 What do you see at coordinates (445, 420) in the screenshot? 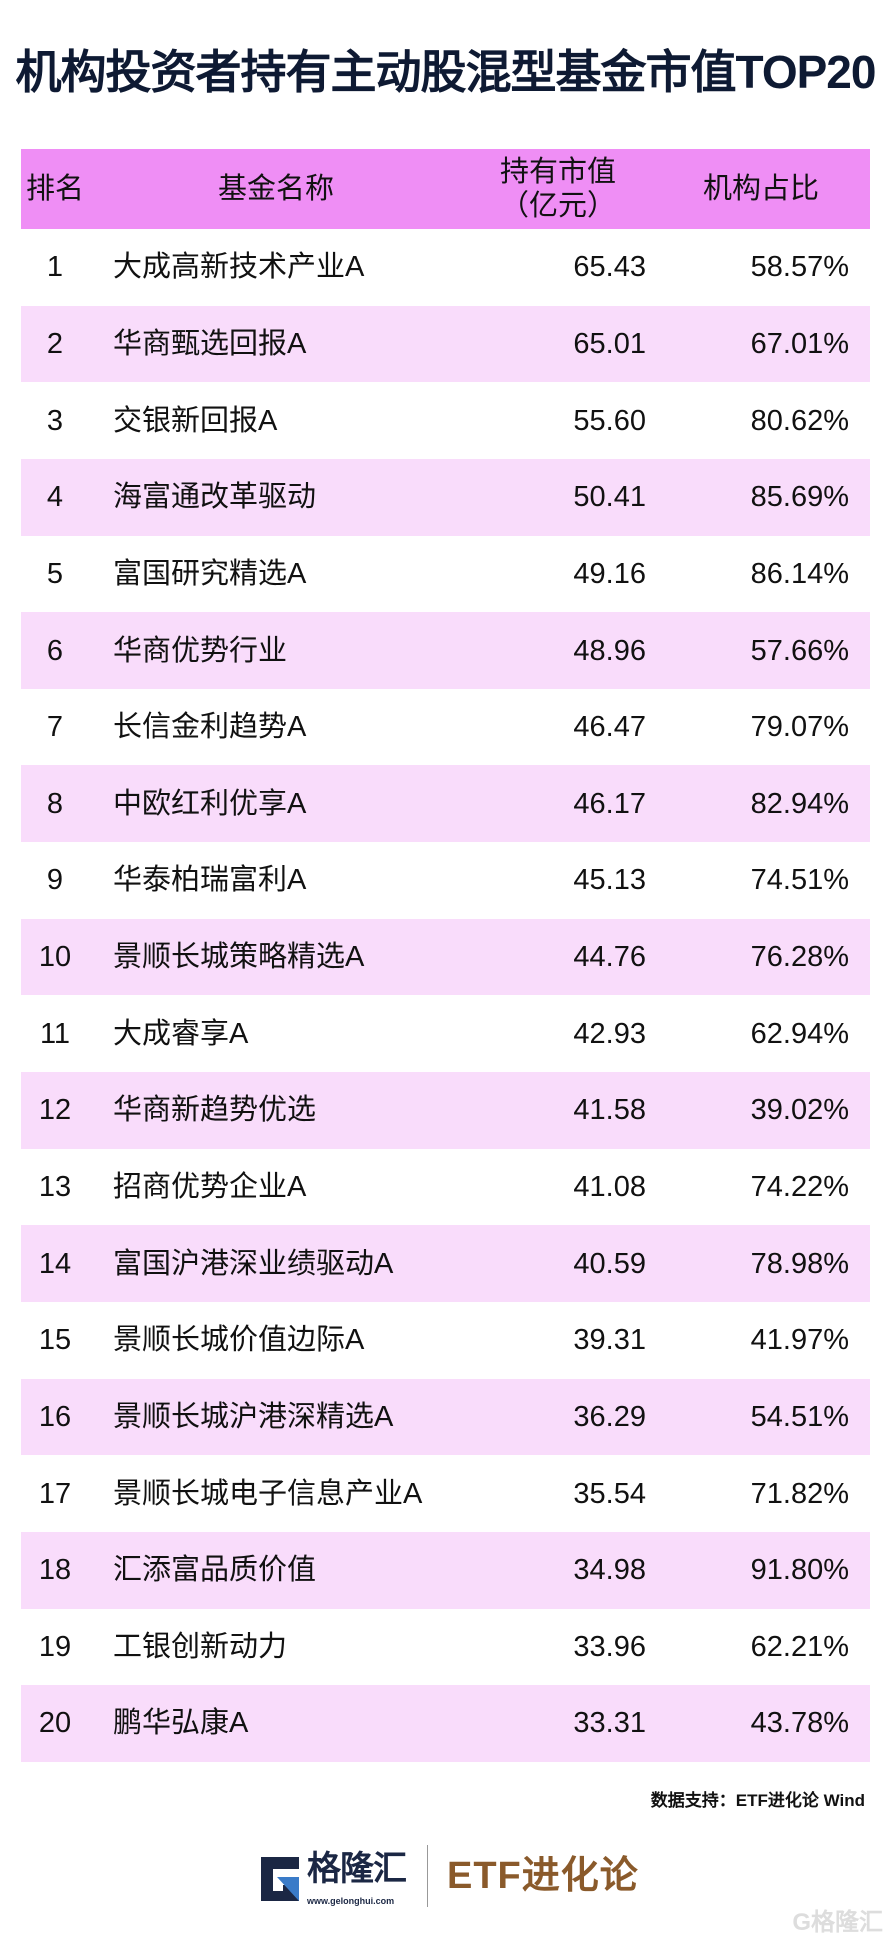
I see `table-row: 3 交银新回报A 55.60 80.62%` at bounding box center [445, 420].